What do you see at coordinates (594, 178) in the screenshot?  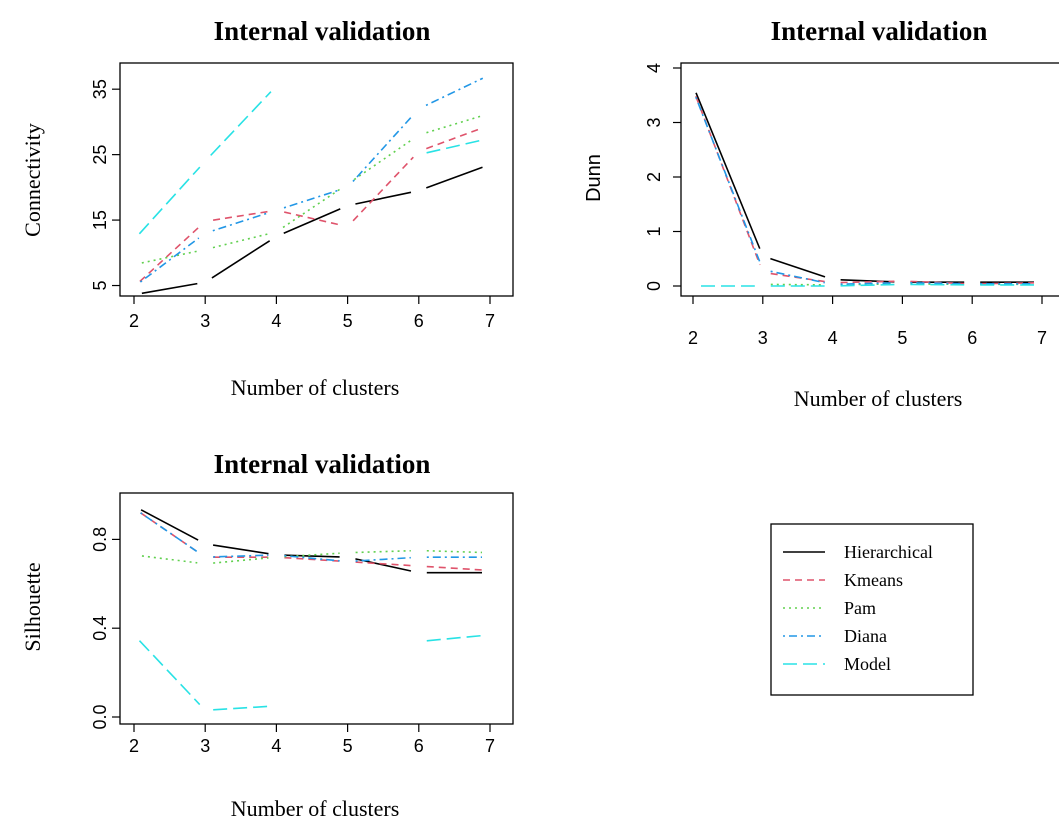 I see `y-axis-label: Dunn` at bounding box center [594, 178].